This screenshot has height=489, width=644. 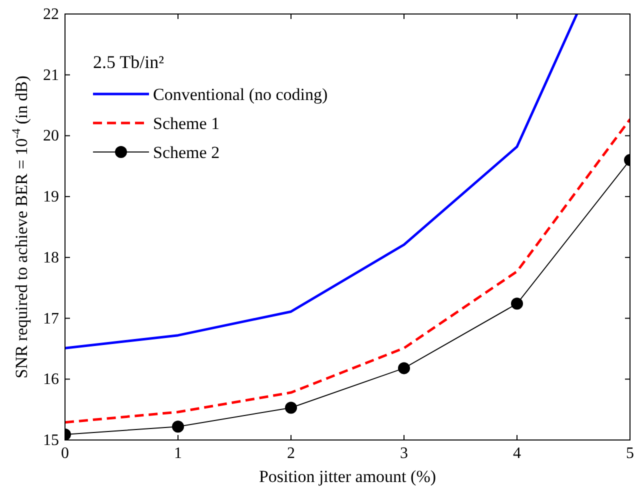 What do you see at coordinates (240, 94) in the screenshot?
I see `legend-label: Conventional (no coding)` at bounding box center [240, 94].